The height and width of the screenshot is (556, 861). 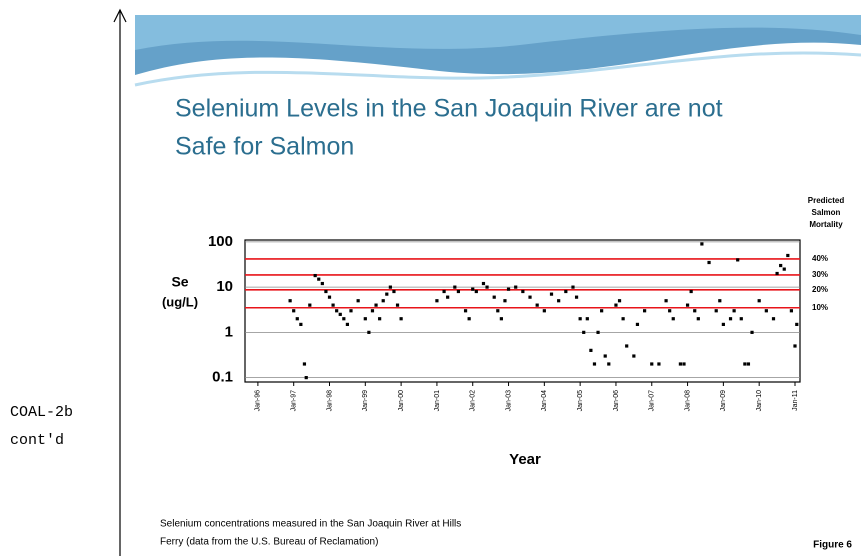 What do you see at coordinates (687, 401) in the screenshot?
I see `x-tick-label: Jan-08` at bounding box center [687, 401].